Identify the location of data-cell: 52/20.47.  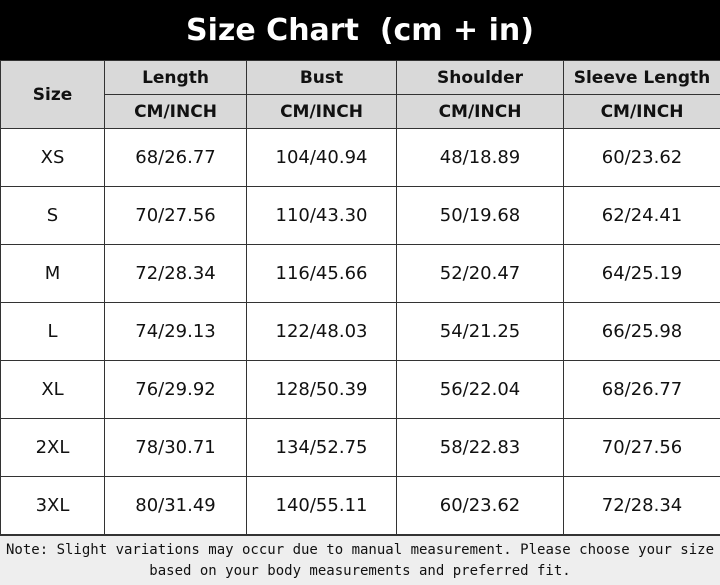
(480, 273).